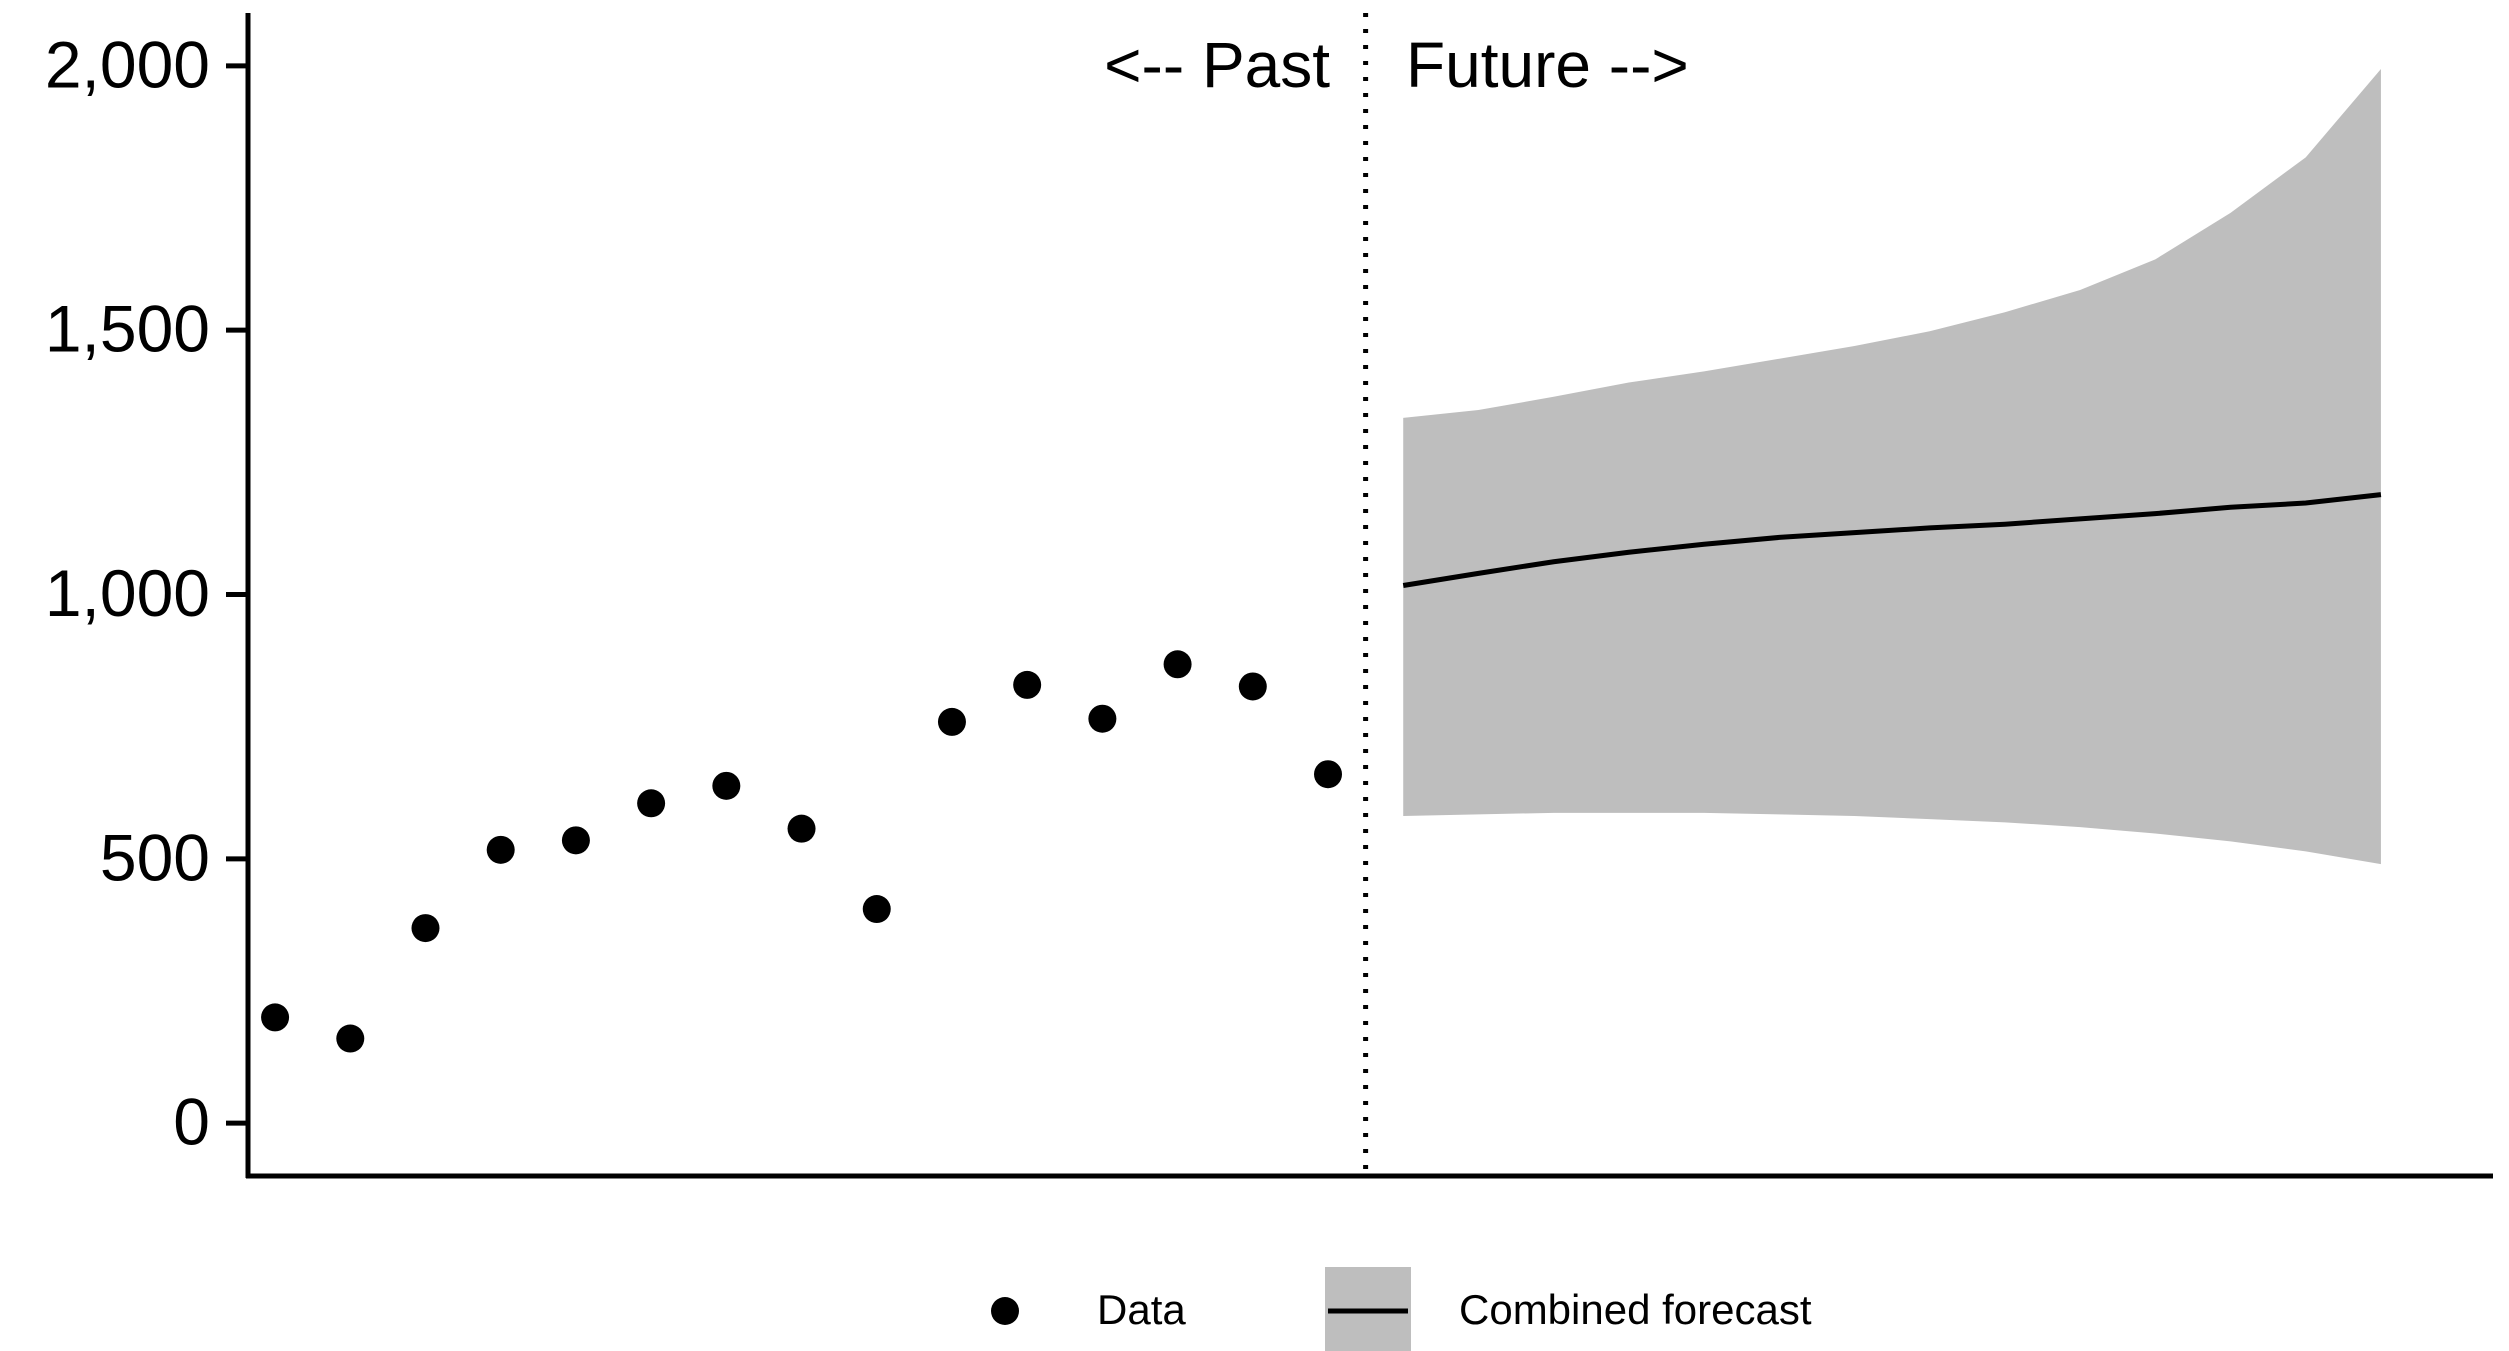  I want to click on y-tick-label: 500, so click(155, 857).